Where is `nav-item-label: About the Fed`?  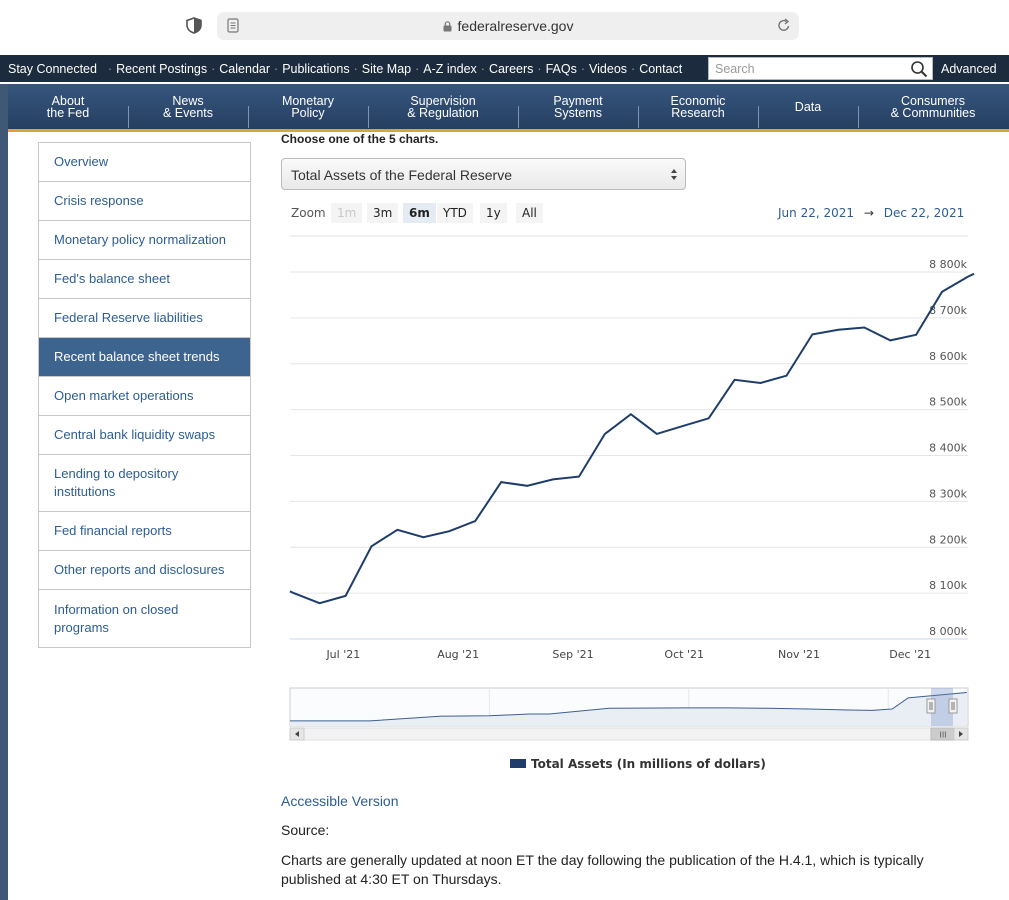
nav-item-label: About the Fed is located at coordinates (68, 106).